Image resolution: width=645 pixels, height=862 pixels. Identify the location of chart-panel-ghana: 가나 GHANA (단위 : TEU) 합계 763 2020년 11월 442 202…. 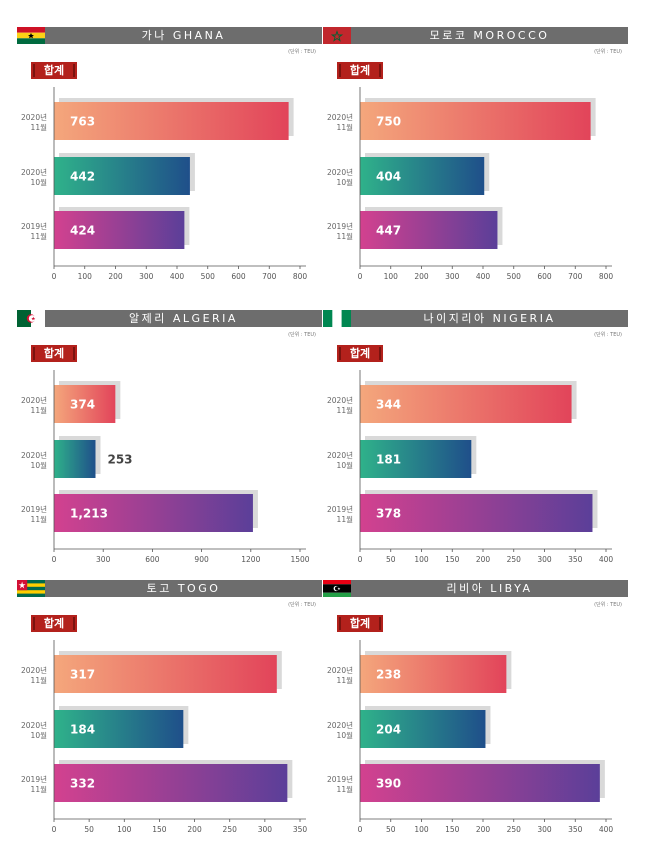
(169, 162).